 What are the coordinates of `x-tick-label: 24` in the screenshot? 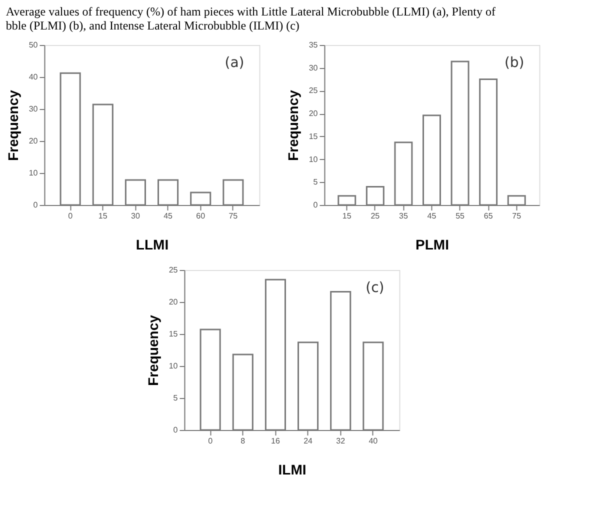 It's located at (309, 441).